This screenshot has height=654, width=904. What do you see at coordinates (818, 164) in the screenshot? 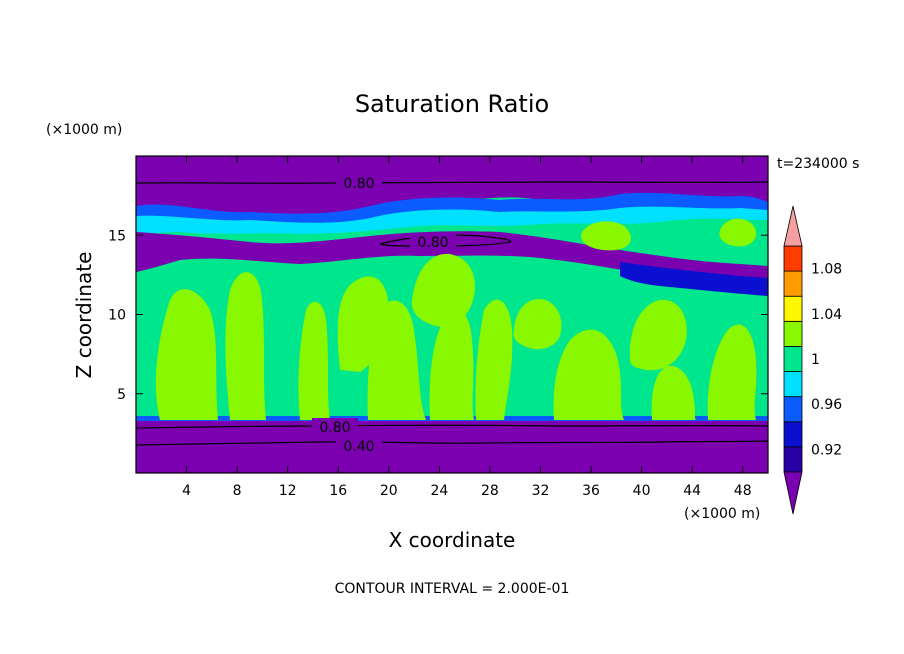
I see `time-label: t=234000 s` at bounding box center [818, 164].